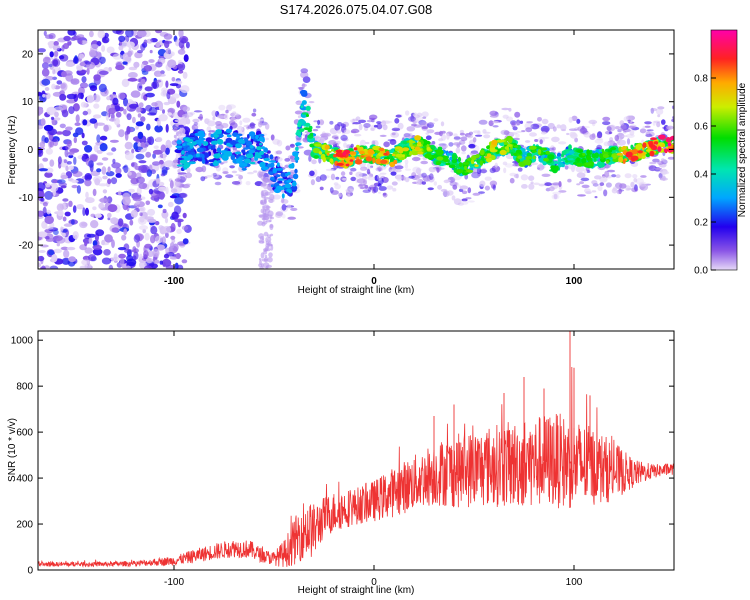 Image resolution: width=750 pixels, height=600 pixels. Describe the element at coordinates (12, 450) in the screenshot. I see `snr-y-axis-label: SNR (10 * v/v)` at that location.